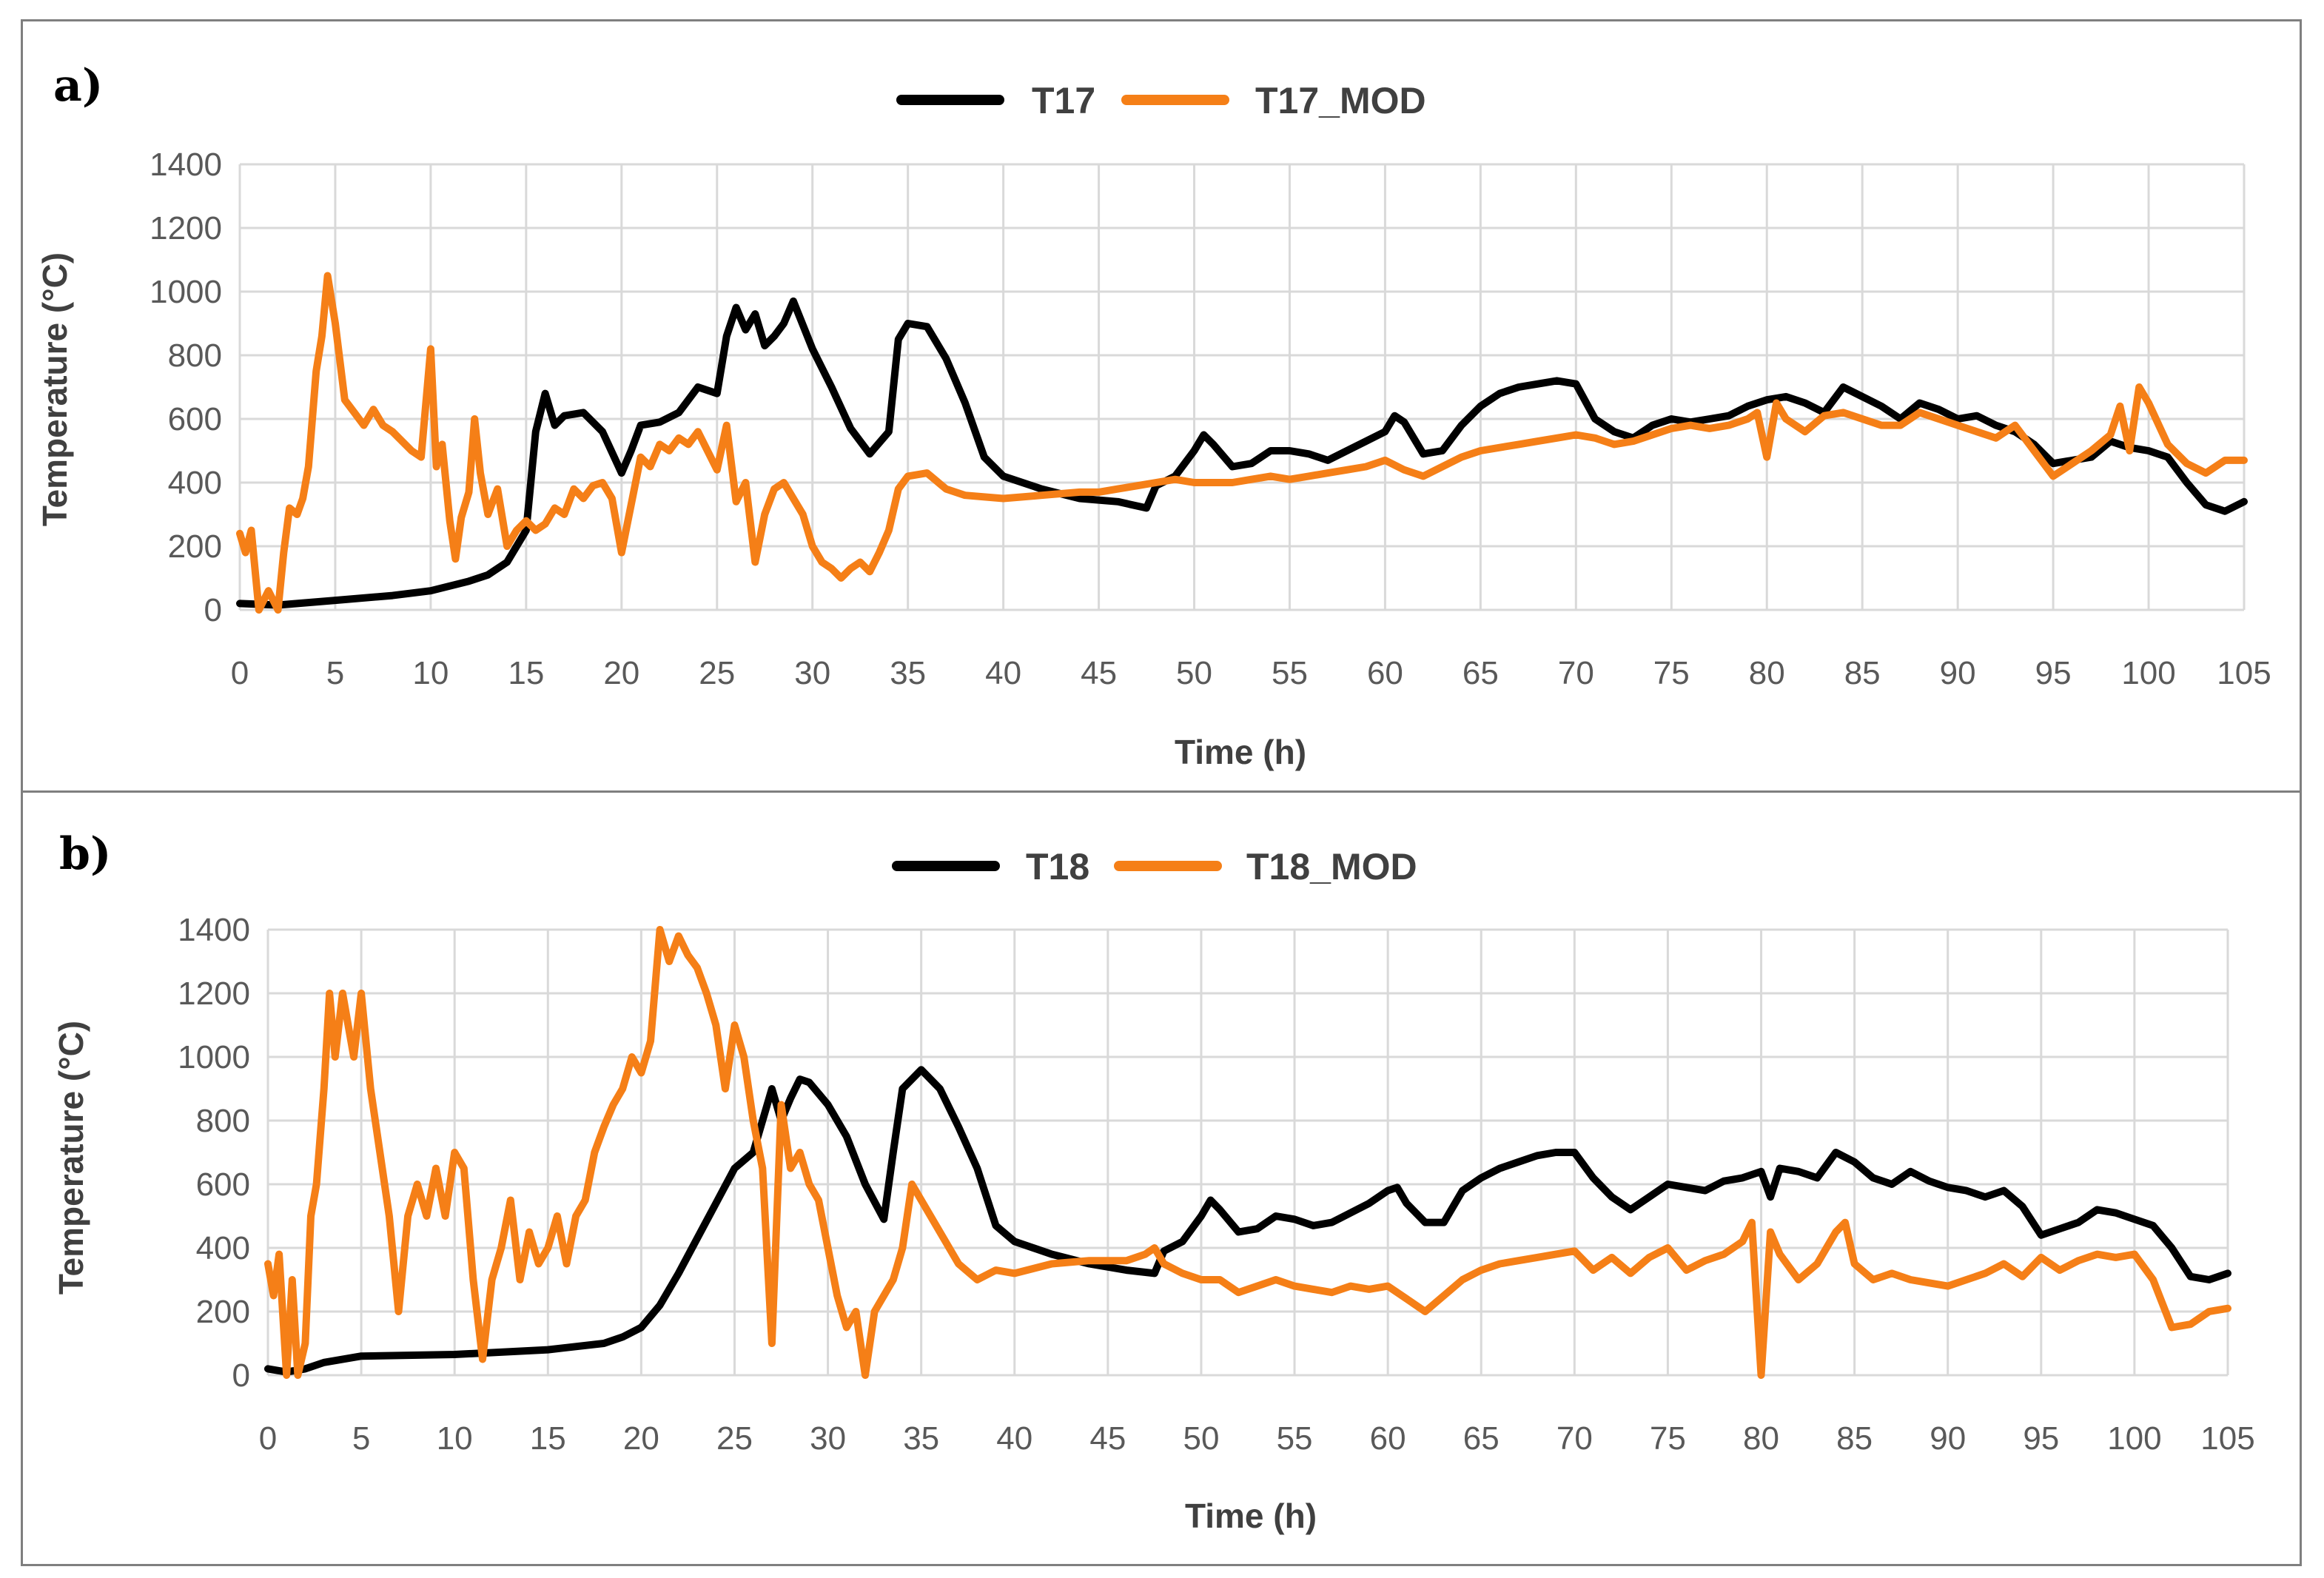  I want to click on y-tick-1000-b: 1000, so click(214, 1057).